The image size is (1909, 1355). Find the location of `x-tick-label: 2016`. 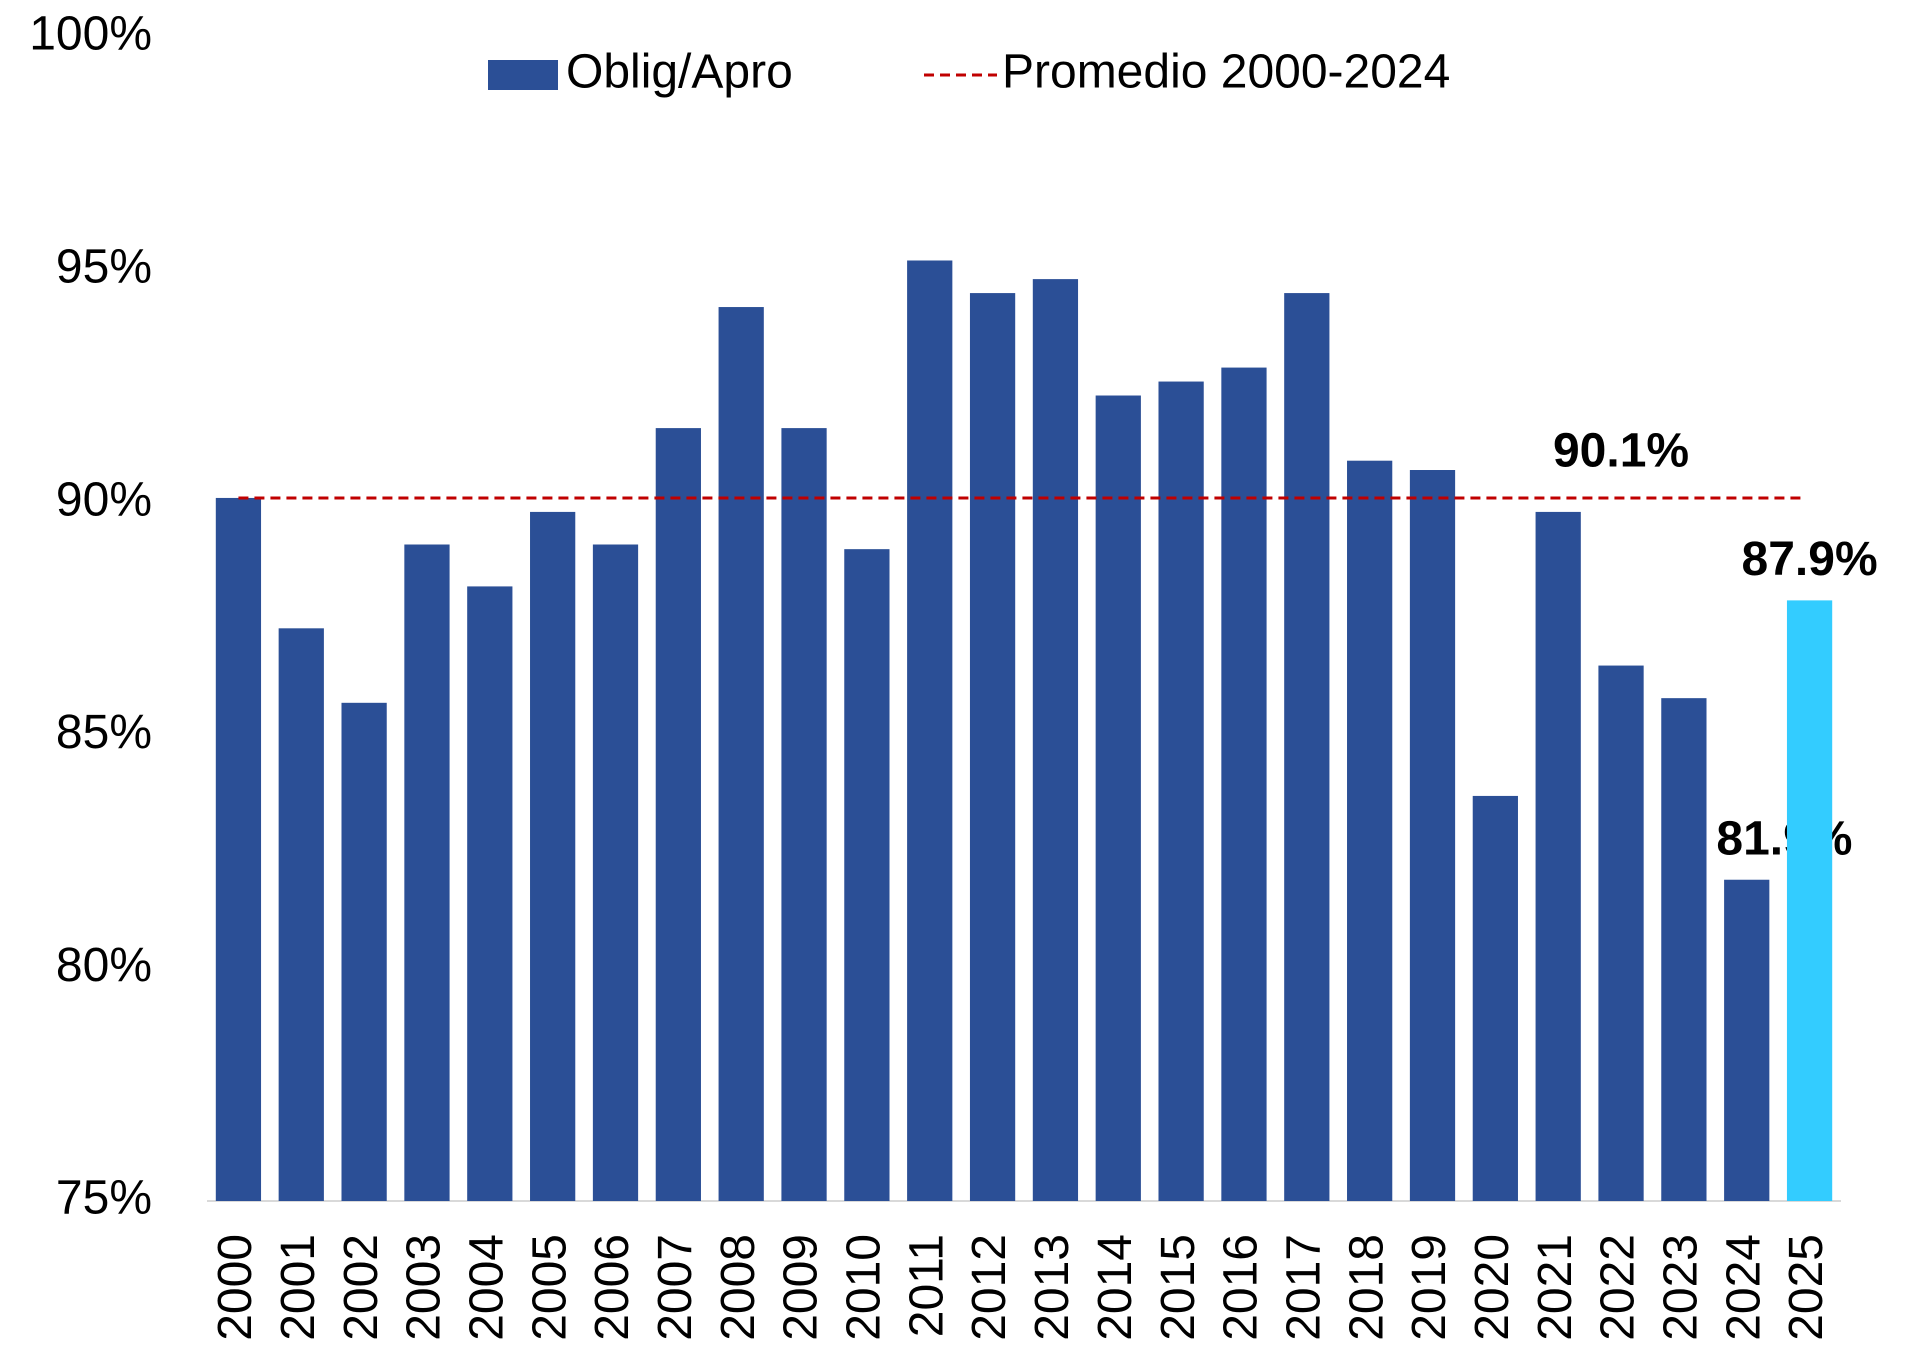

x-tick-label: 2016 is located at coordinates (1241, 1287).